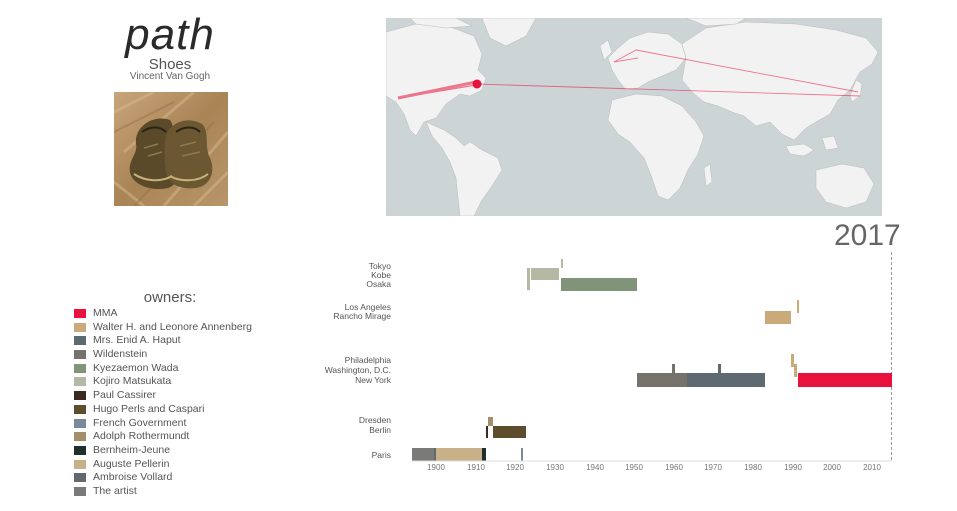 This screenshot has width=957, height=511. Describe the element at coordinates (170, 34) in the screenshot. I see `app-title: path` at that location.